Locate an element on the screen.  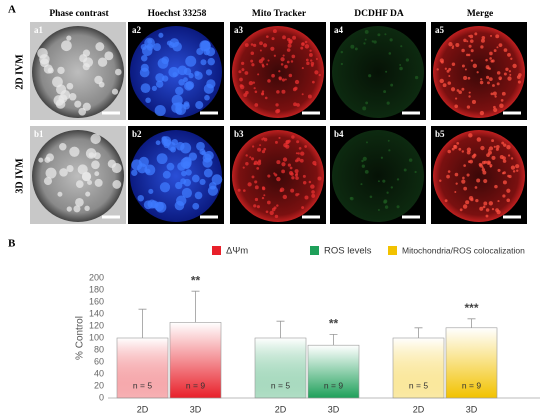
image-label: b3 is located at coordinates (239, 134).